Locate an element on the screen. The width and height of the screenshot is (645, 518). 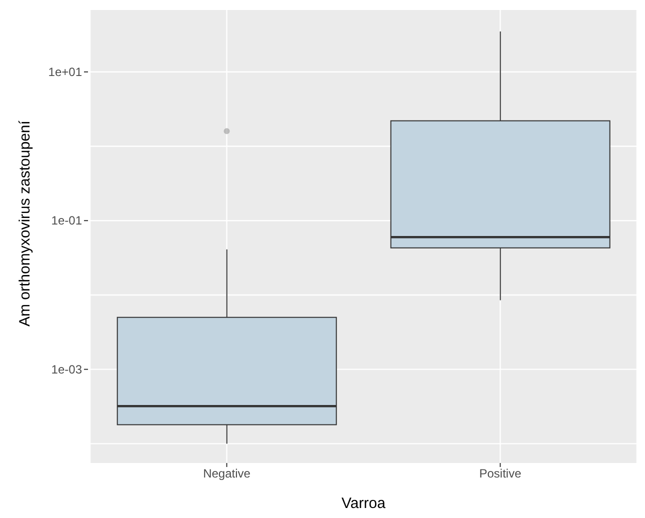
y-tick-label: 1e-01 is located at coordinates (66, 221).